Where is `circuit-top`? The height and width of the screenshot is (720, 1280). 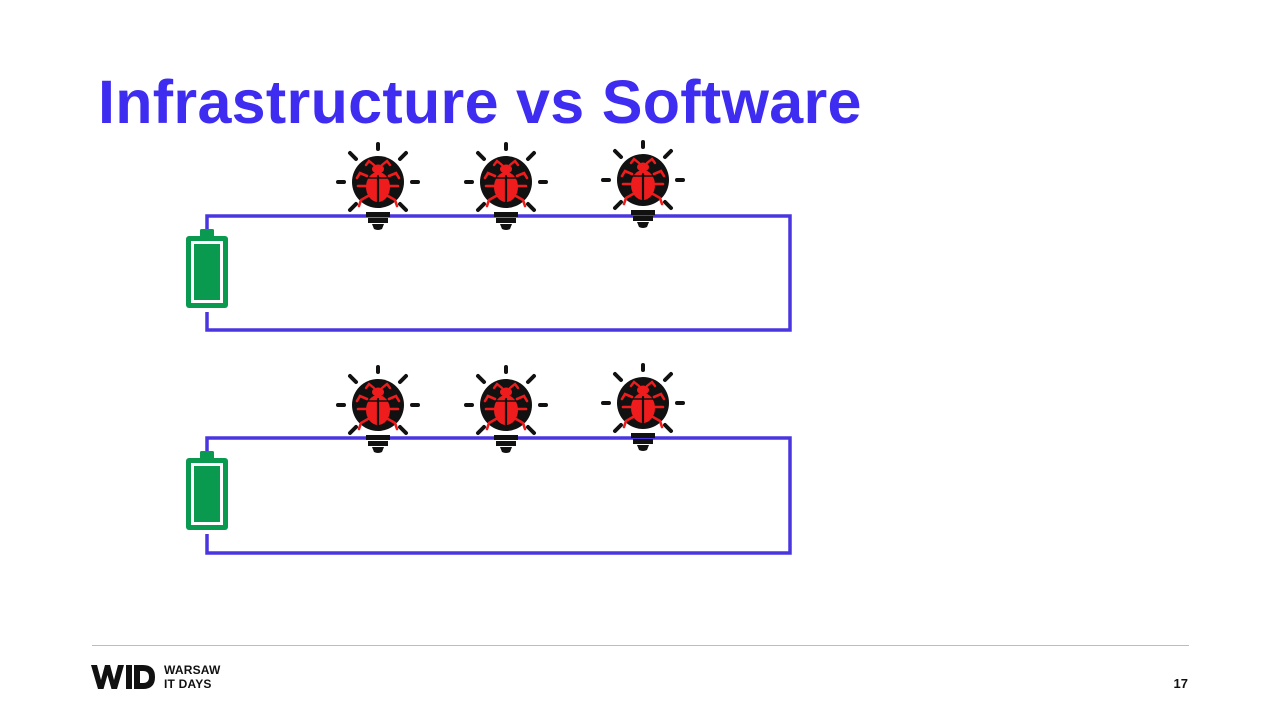
circuit-top is located at coordinates (489, 236).